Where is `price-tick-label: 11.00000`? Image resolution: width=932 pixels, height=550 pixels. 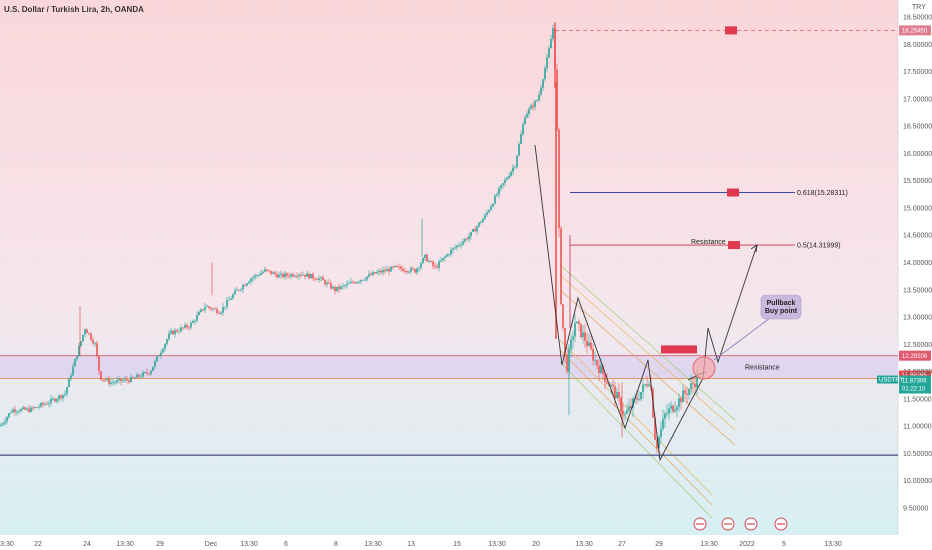 price-tick-label: 11.00000 is located at coordinates (917, 427).